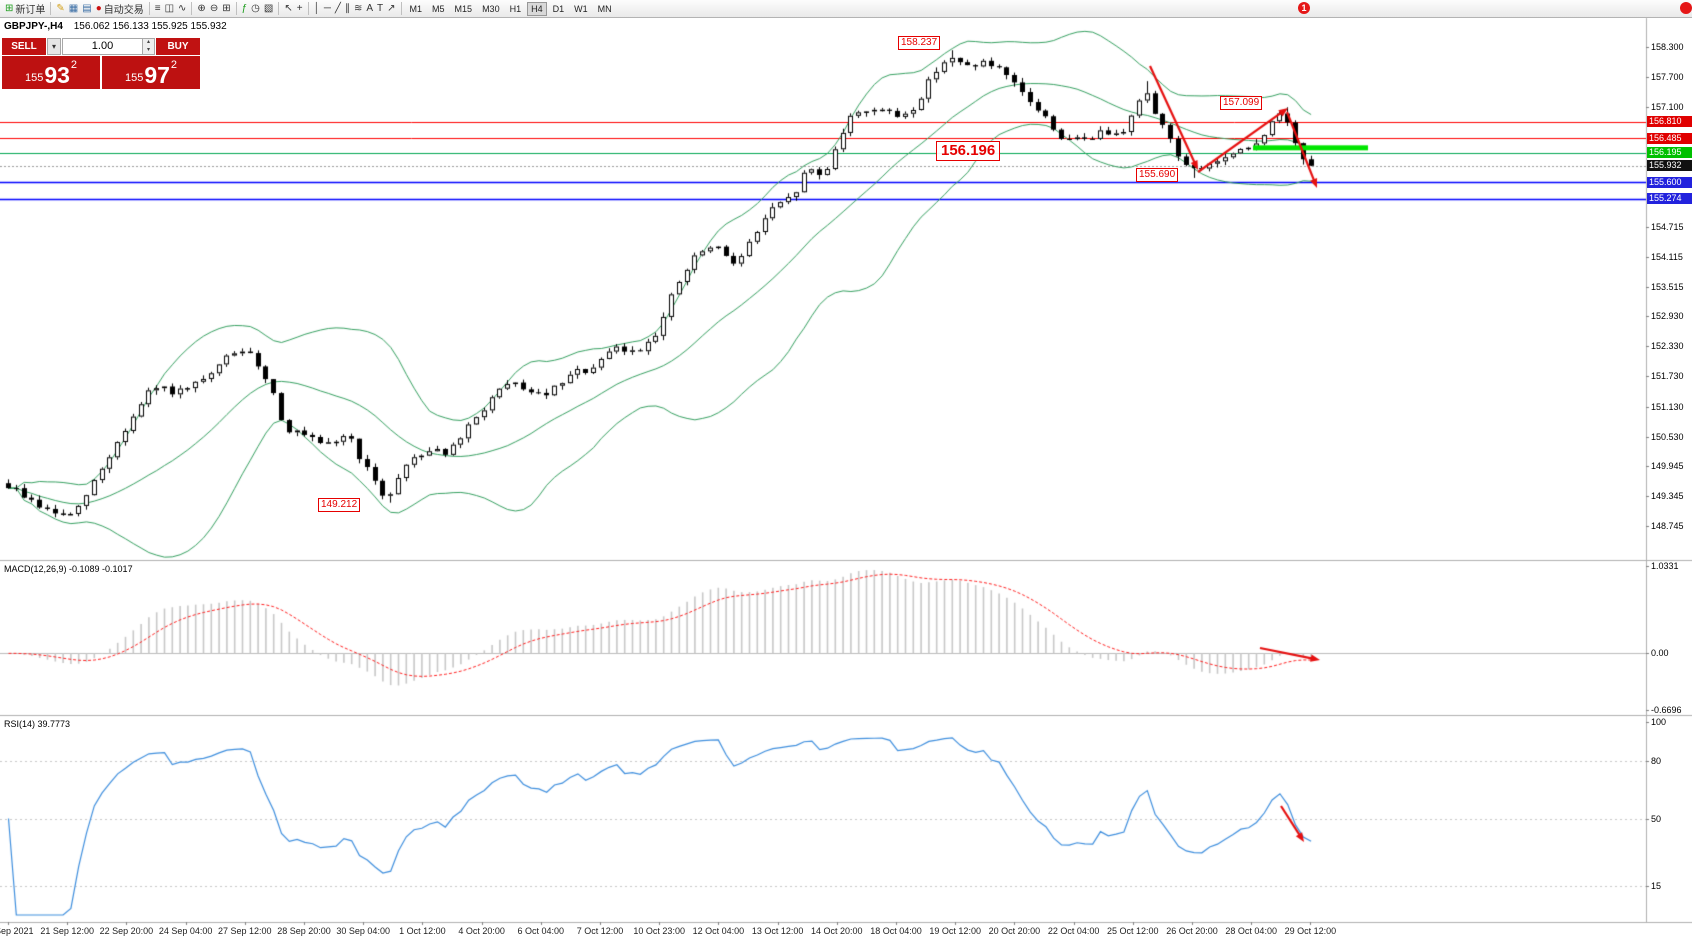  Describe the element at coordinates (30, 10) in the screenshot. I see `new-order-button-label: 新订单` at that location.